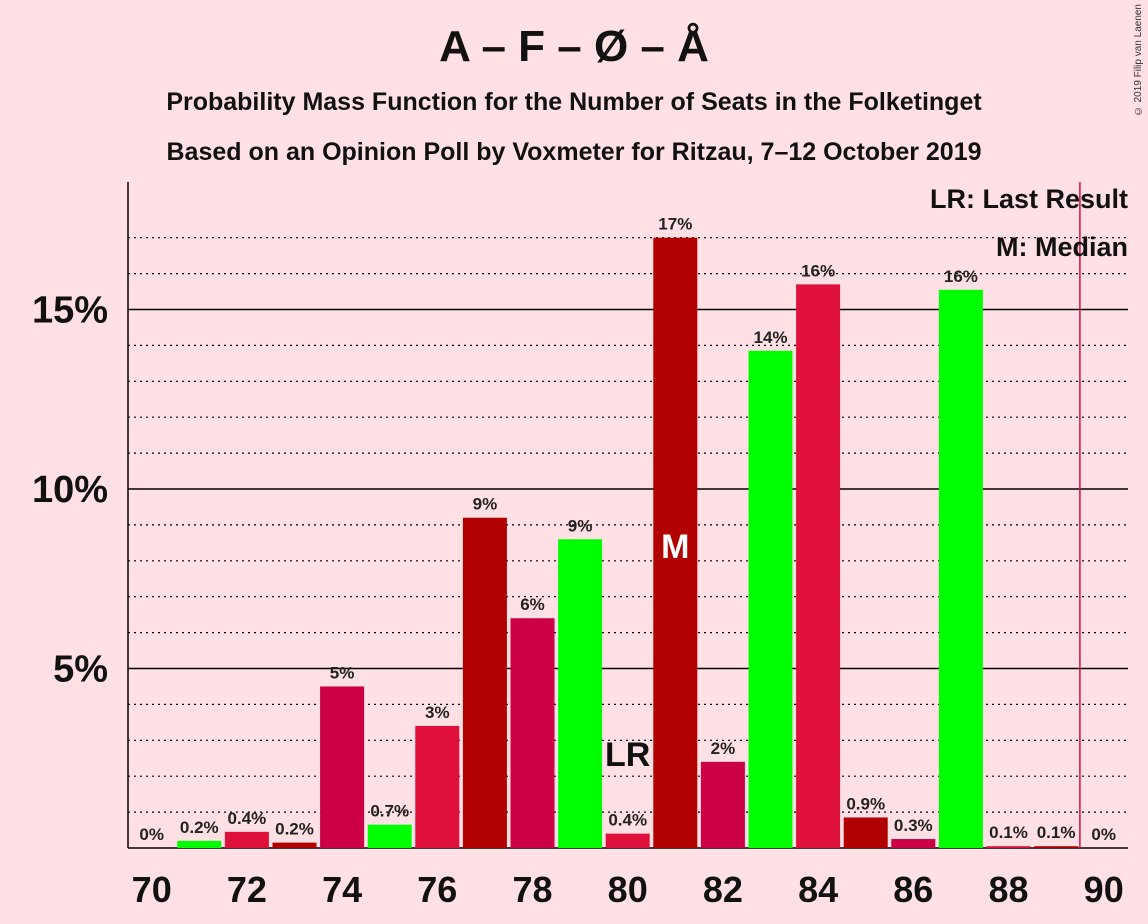 This screenshot has width=1148, height=924. I want to click on data-label: 6%, so click(532, 604).